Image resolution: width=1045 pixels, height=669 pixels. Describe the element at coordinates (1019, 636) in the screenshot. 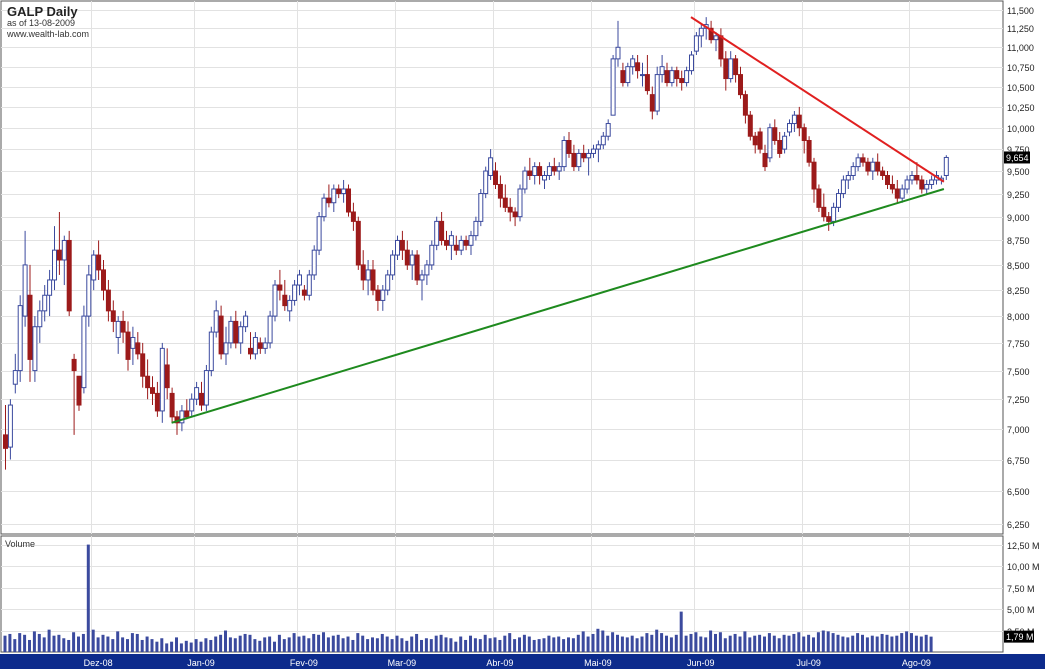

I see `last-volume-tag` at that location.